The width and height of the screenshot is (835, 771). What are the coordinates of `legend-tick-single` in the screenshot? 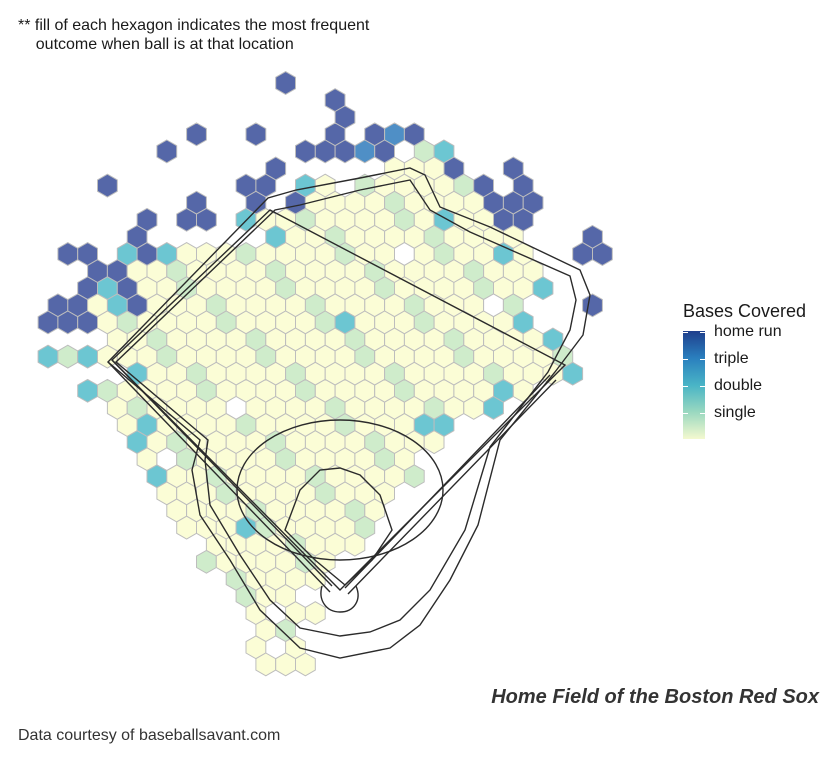 It's located at (694, 413).